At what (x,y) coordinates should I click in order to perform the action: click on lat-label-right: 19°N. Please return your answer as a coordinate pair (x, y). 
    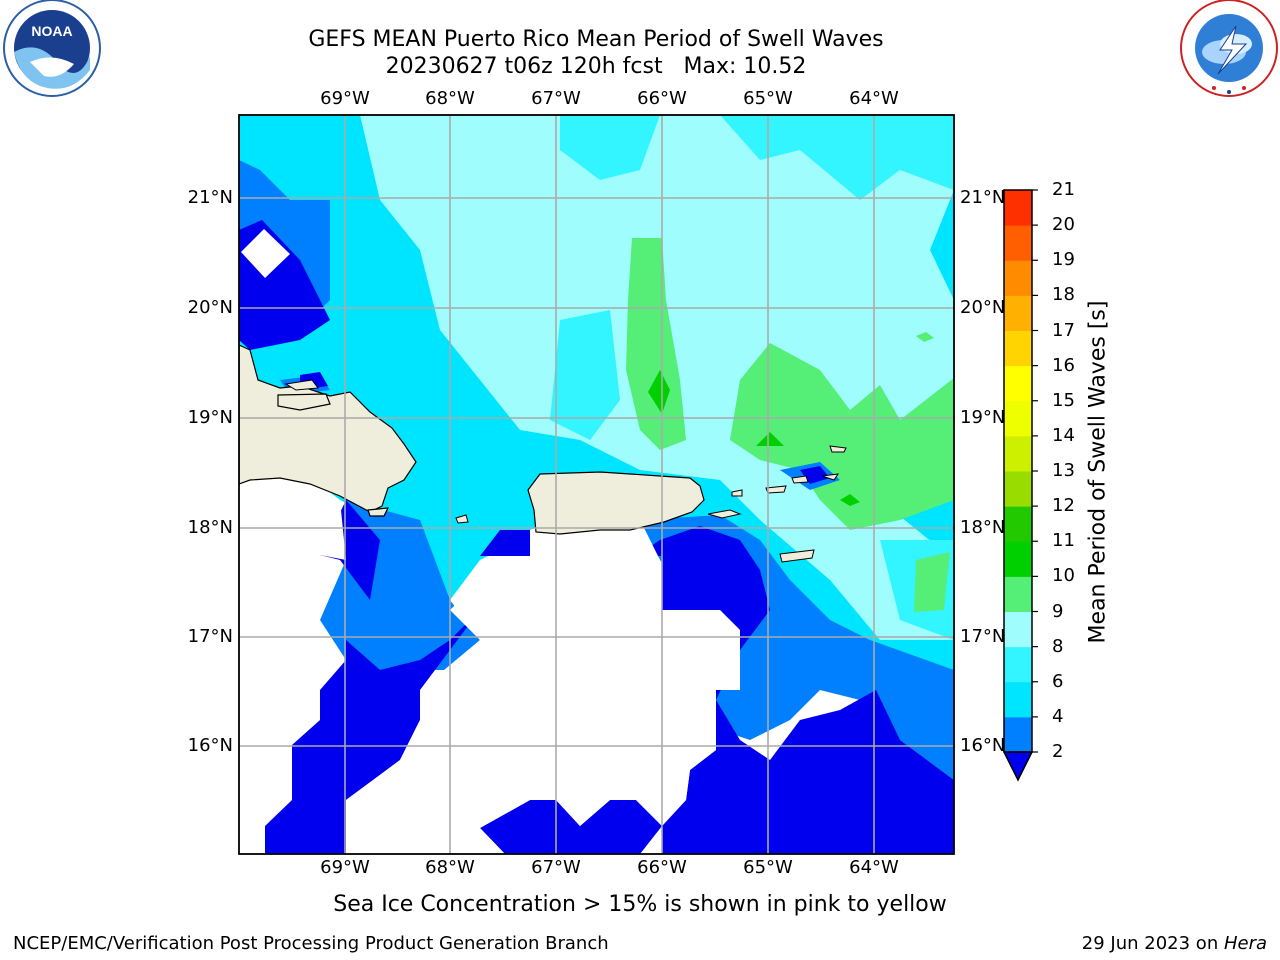
    Looking at the image, I should click on (983, 417).